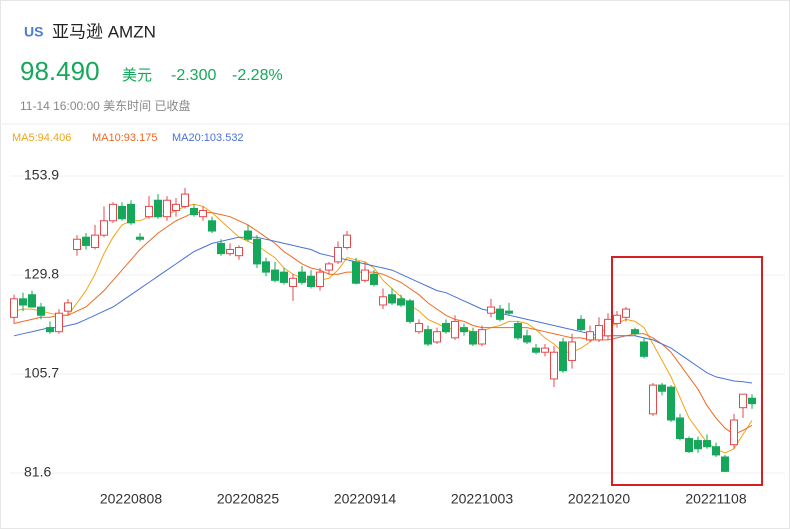  Describe the element at coordinates (715, 499) in the screenshot. I see `x-tick-label: 20221108` at that location.